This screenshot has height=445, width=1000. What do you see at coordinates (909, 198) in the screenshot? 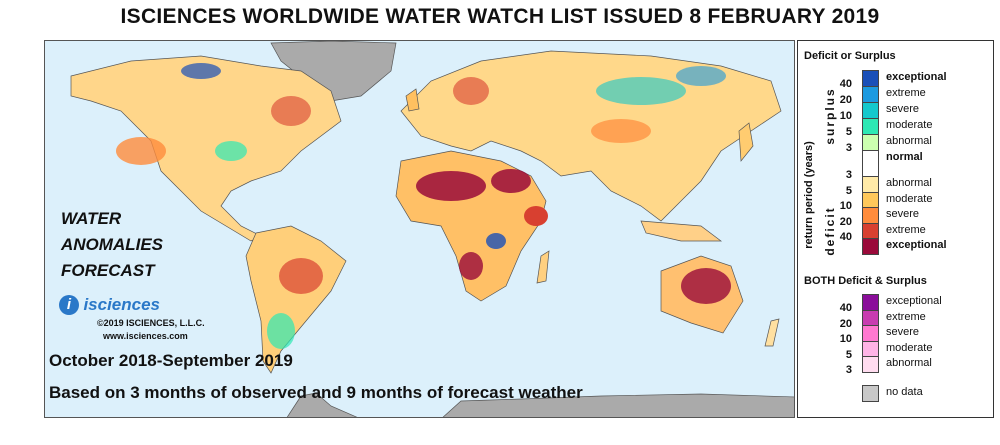
I see `deficit-moderate-label: moderate` at bounding box center [909, 198].